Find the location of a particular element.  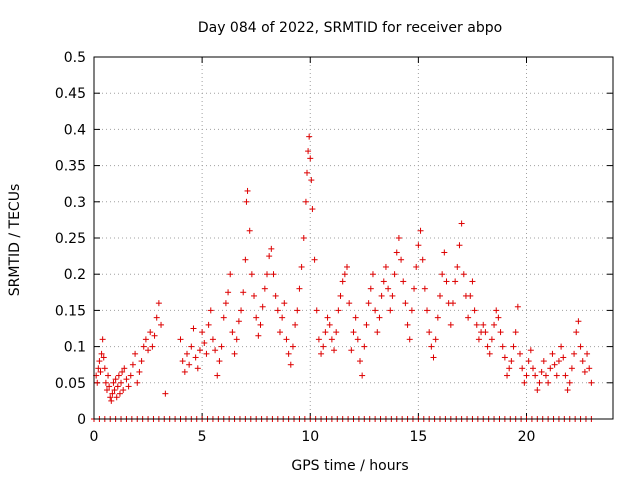

y-tick-label: 0.2 is located at coordinates (75, 275).